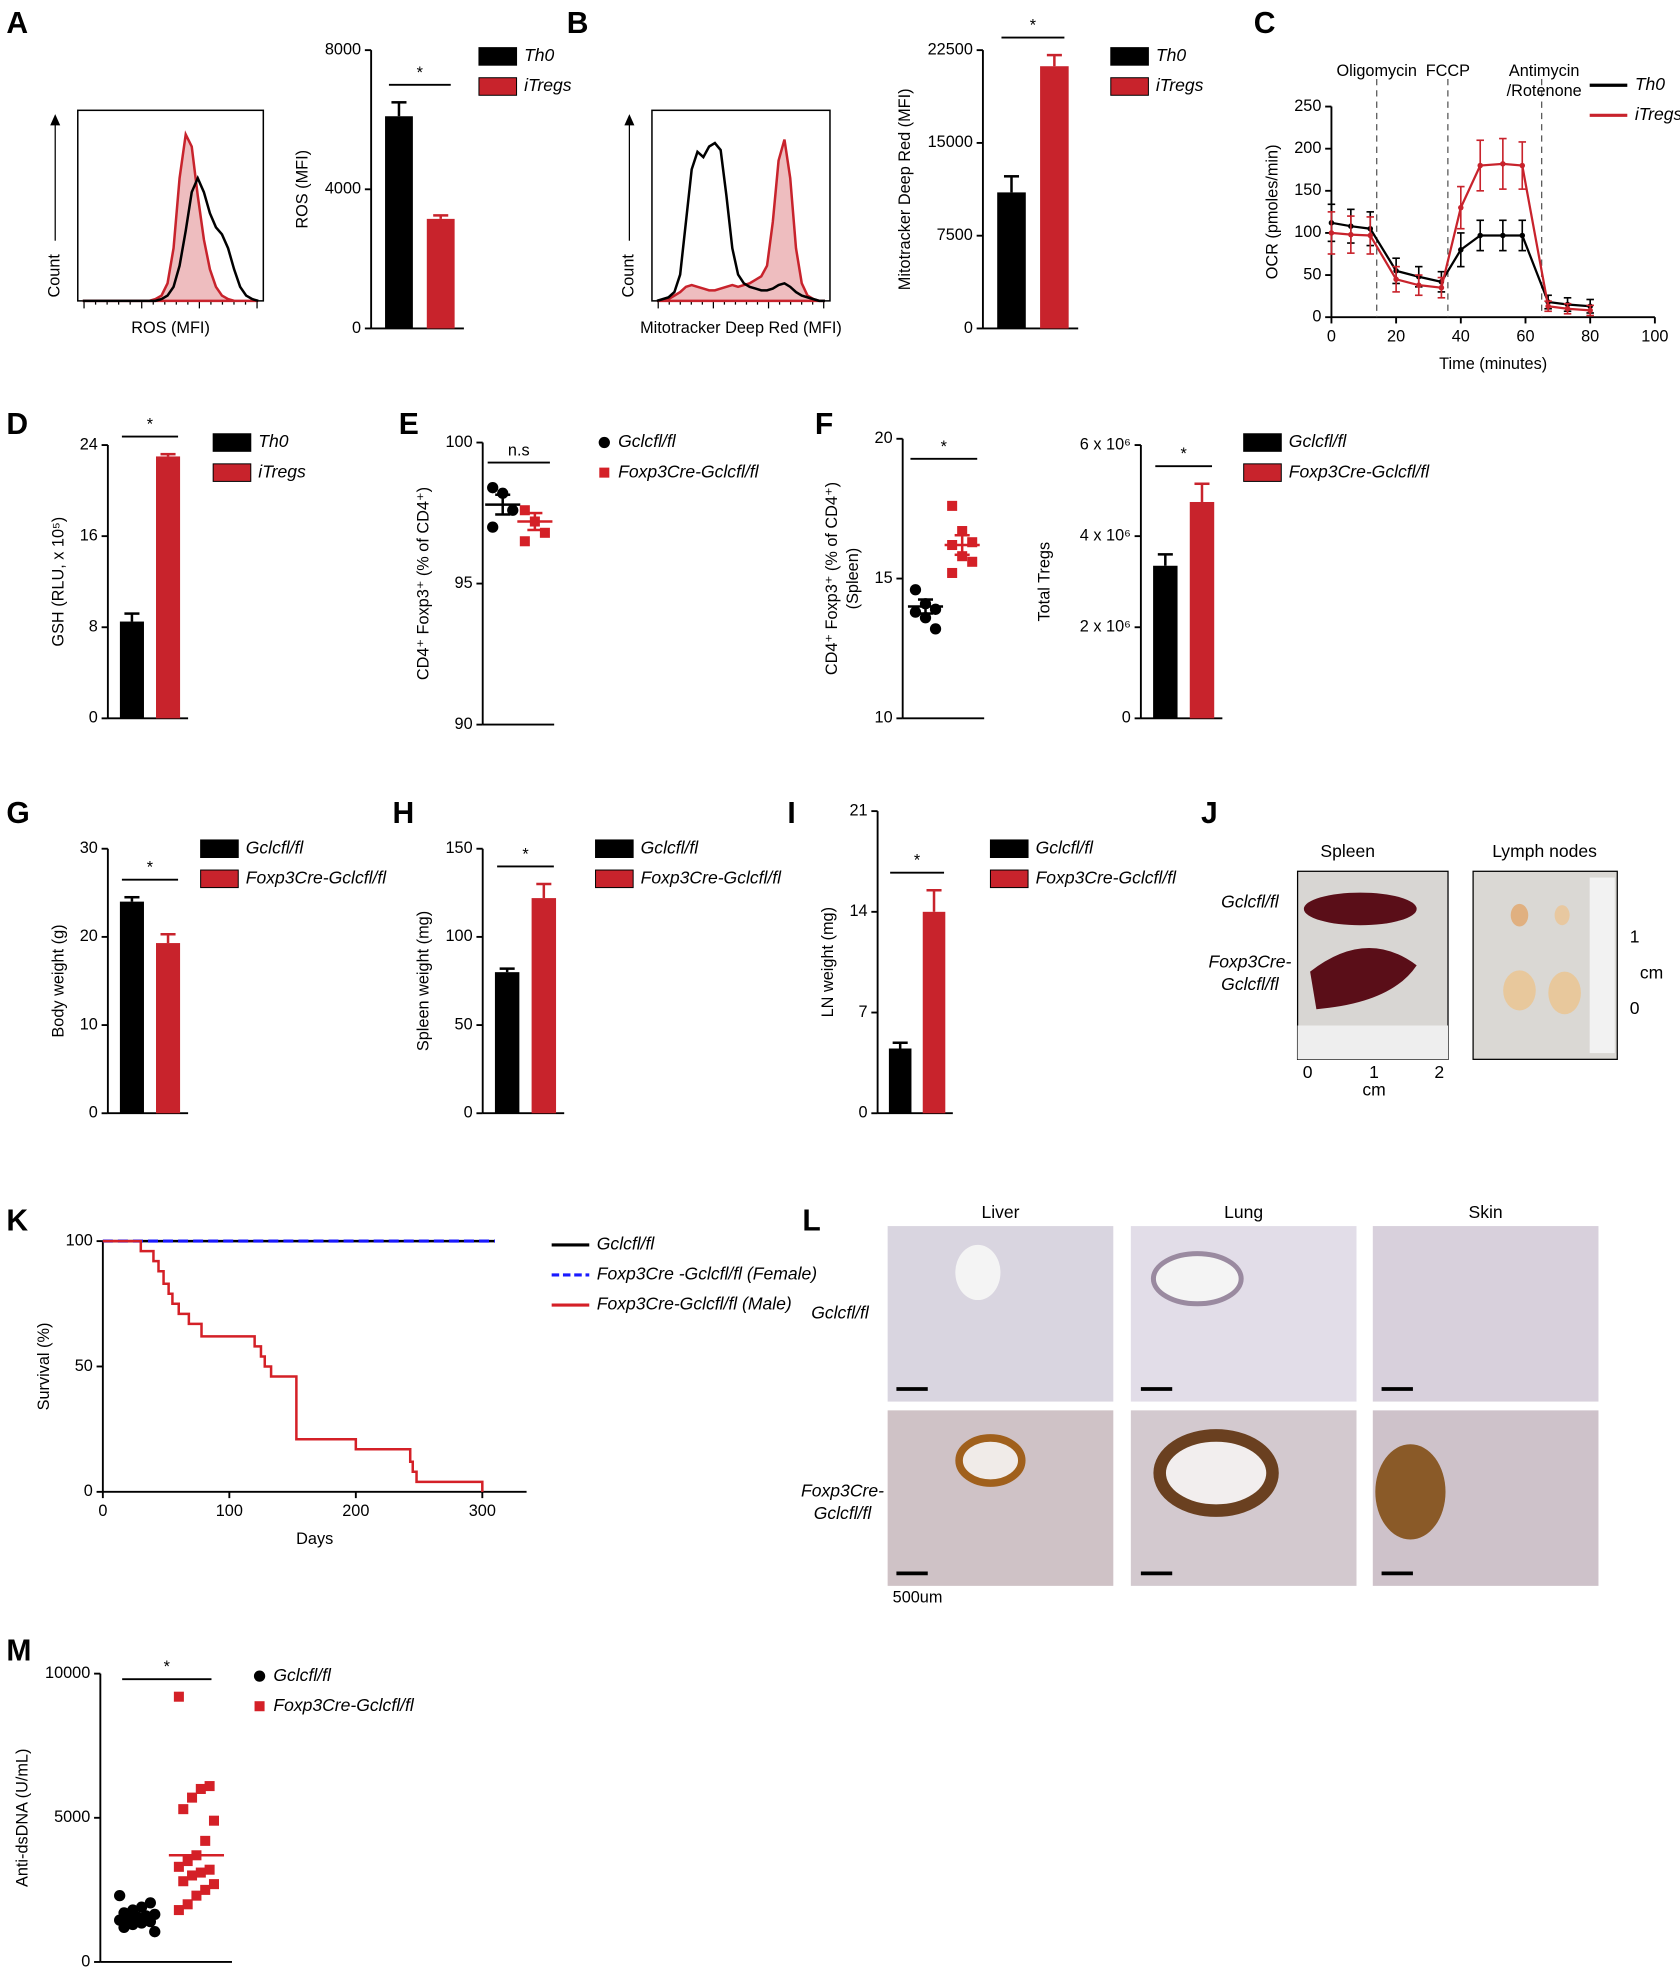  I want to click on ruler-label: 0, so click(1308, 1072).